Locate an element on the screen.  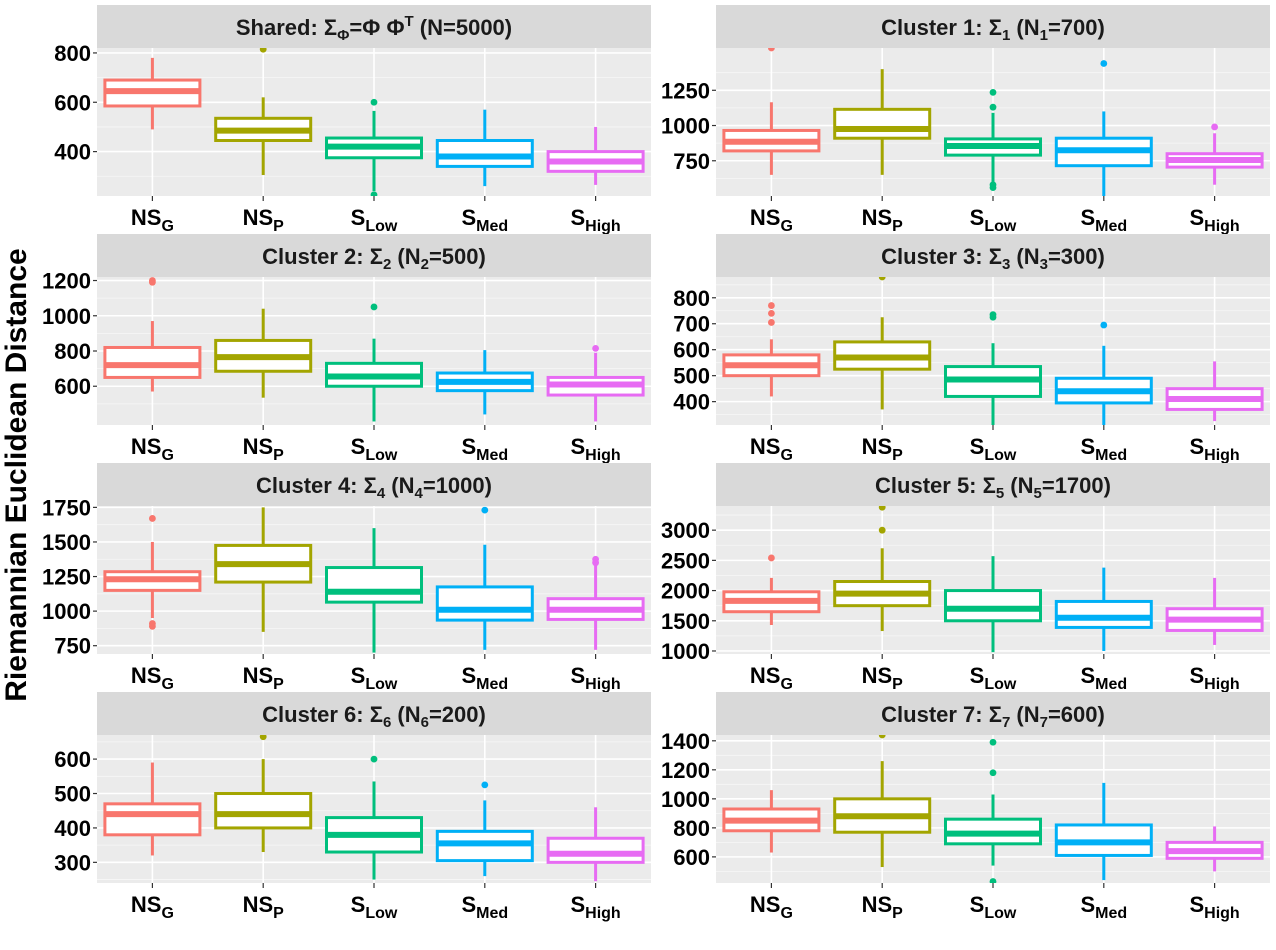
panel-title-part: 2 is located at coordinates (425, 264).